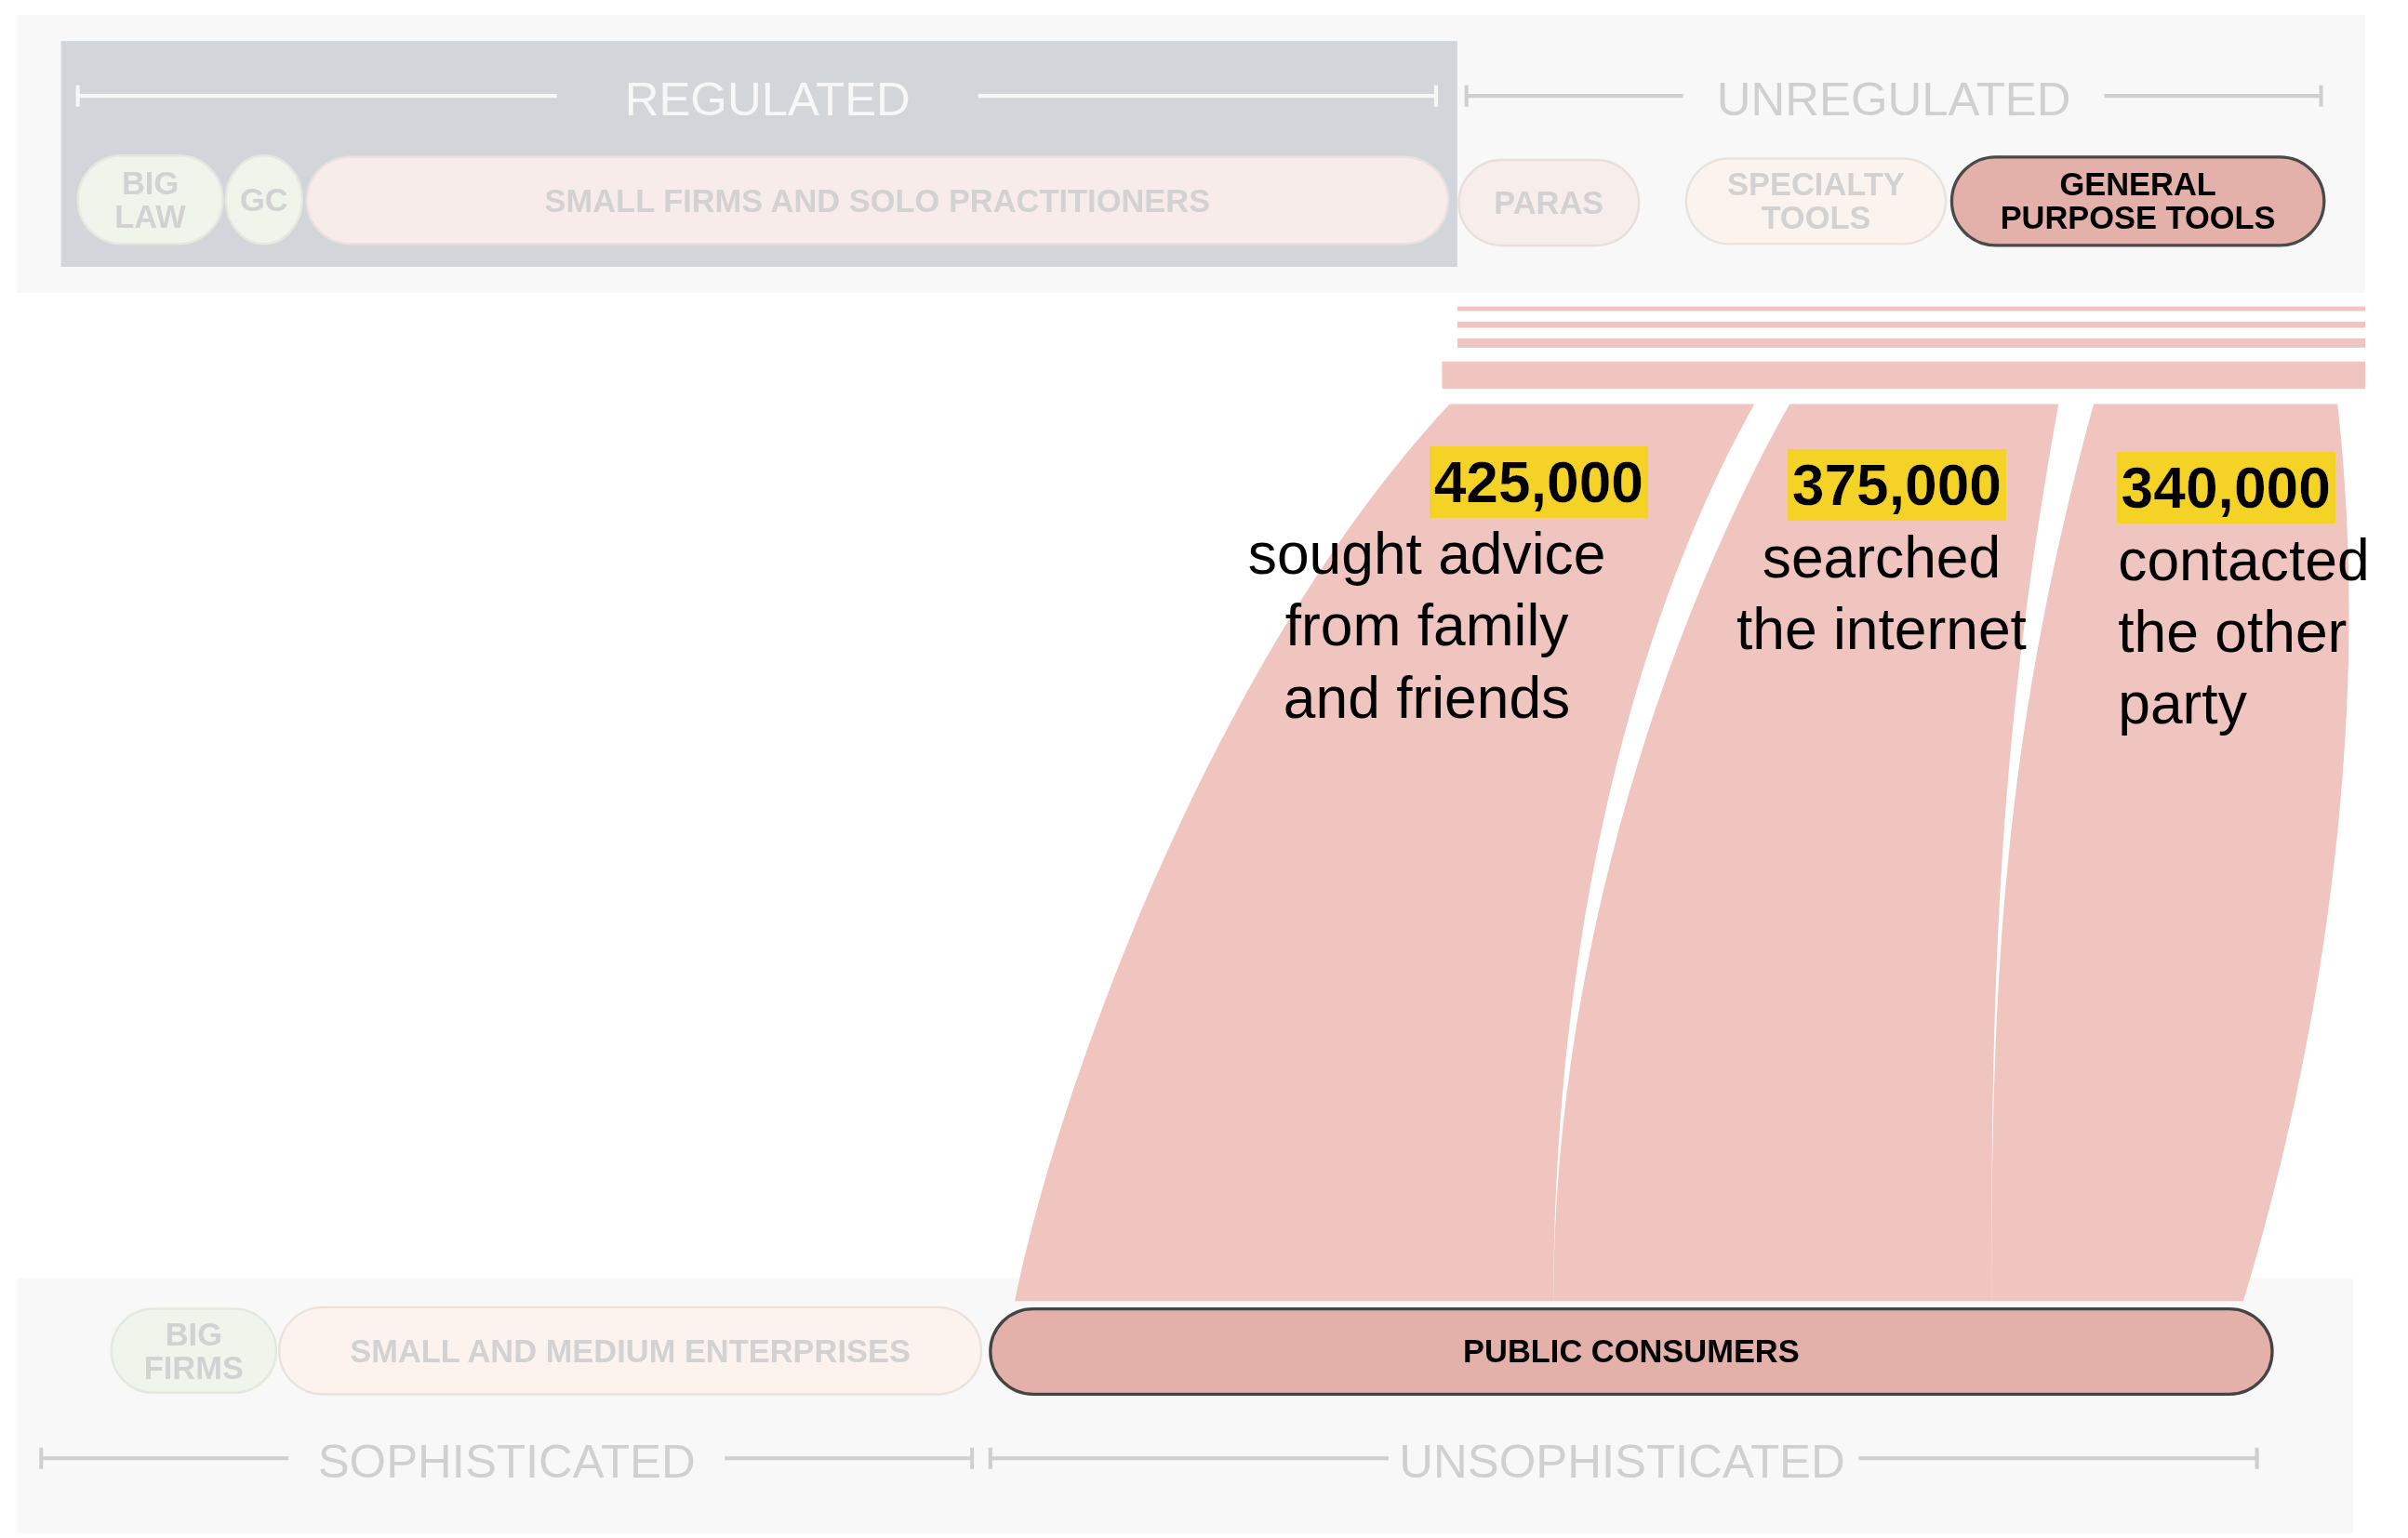  Describe the element at coordinates (2138, 201) in the screenshot. I see `text: GENERAL PURPOSE TOOLS` at that location.